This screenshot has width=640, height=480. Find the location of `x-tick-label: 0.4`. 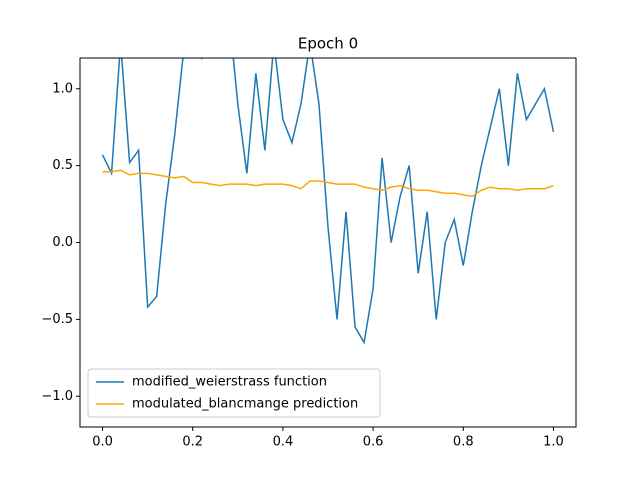

x-tick-label: 0.4 is located at coordinates (283, 442).